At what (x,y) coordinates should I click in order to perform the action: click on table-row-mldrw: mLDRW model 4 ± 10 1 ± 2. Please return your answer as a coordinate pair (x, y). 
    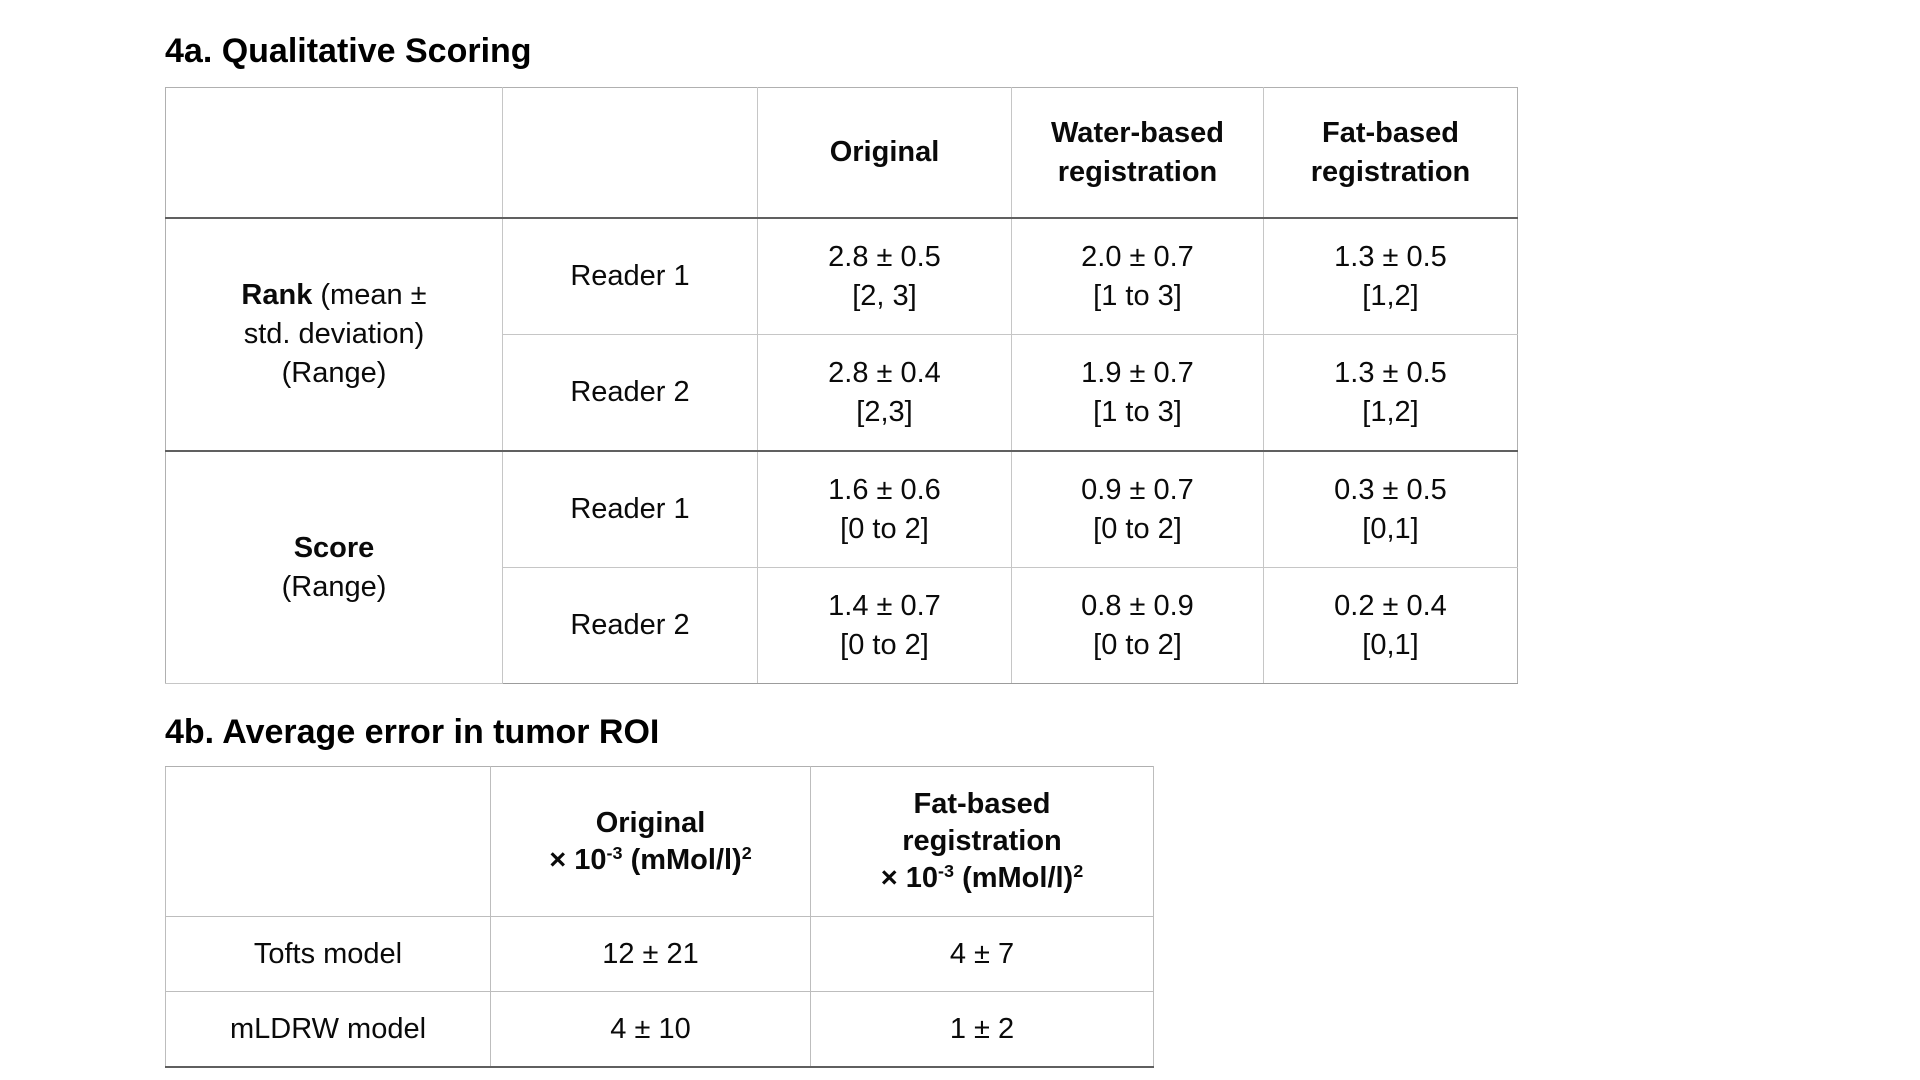
    Looking at the image, I should click on (659, 1029).